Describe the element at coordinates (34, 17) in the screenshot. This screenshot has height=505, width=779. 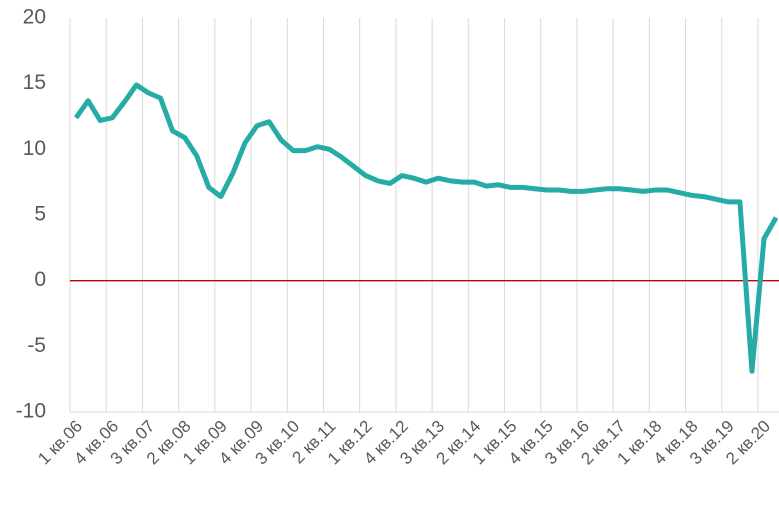
I see `y-tick-label: 20` at that location.